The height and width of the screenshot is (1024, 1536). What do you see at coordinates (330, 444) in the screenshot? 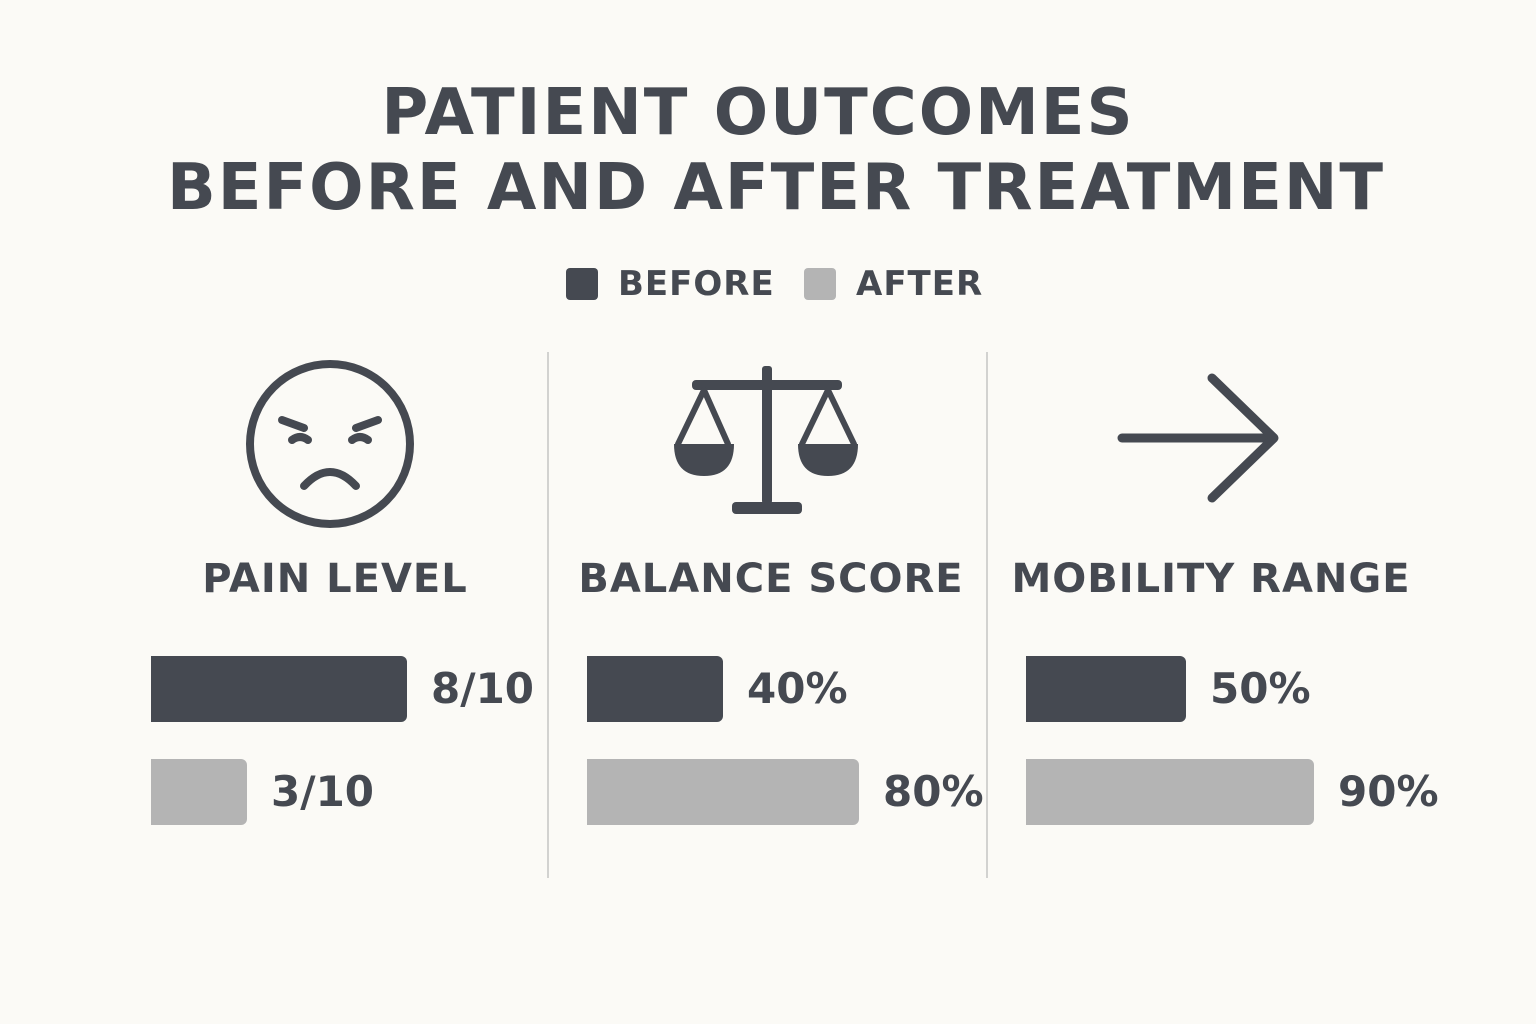
I see `sad-face-icon` at bounding box center [330, 444].